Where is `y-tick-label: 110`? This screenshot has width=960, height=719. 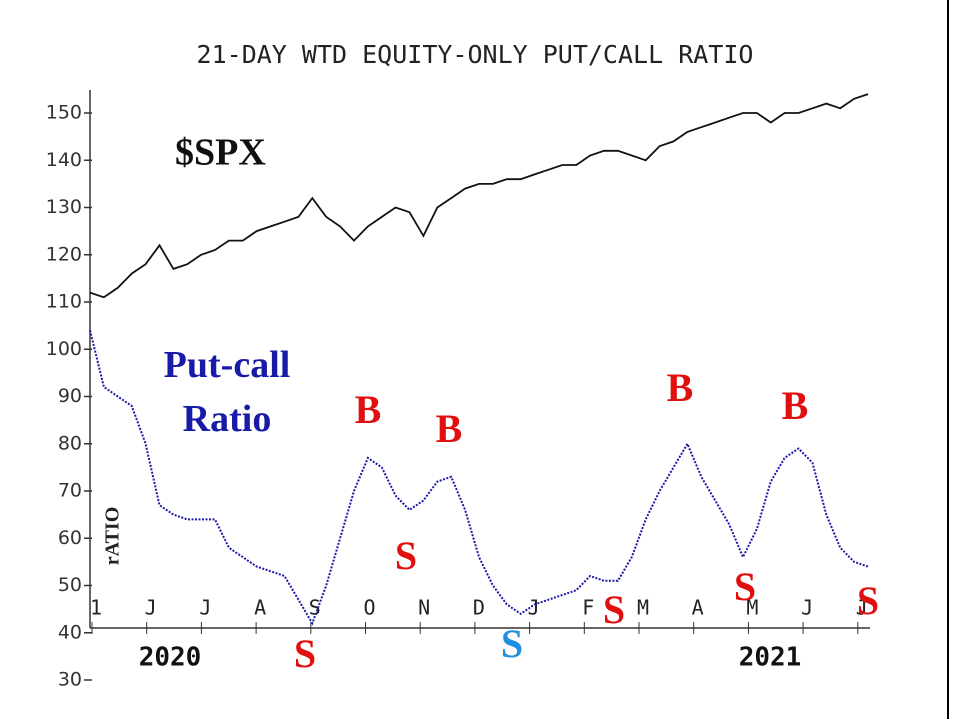 y-tick-label: 110 is located at coordinates (64, 302).